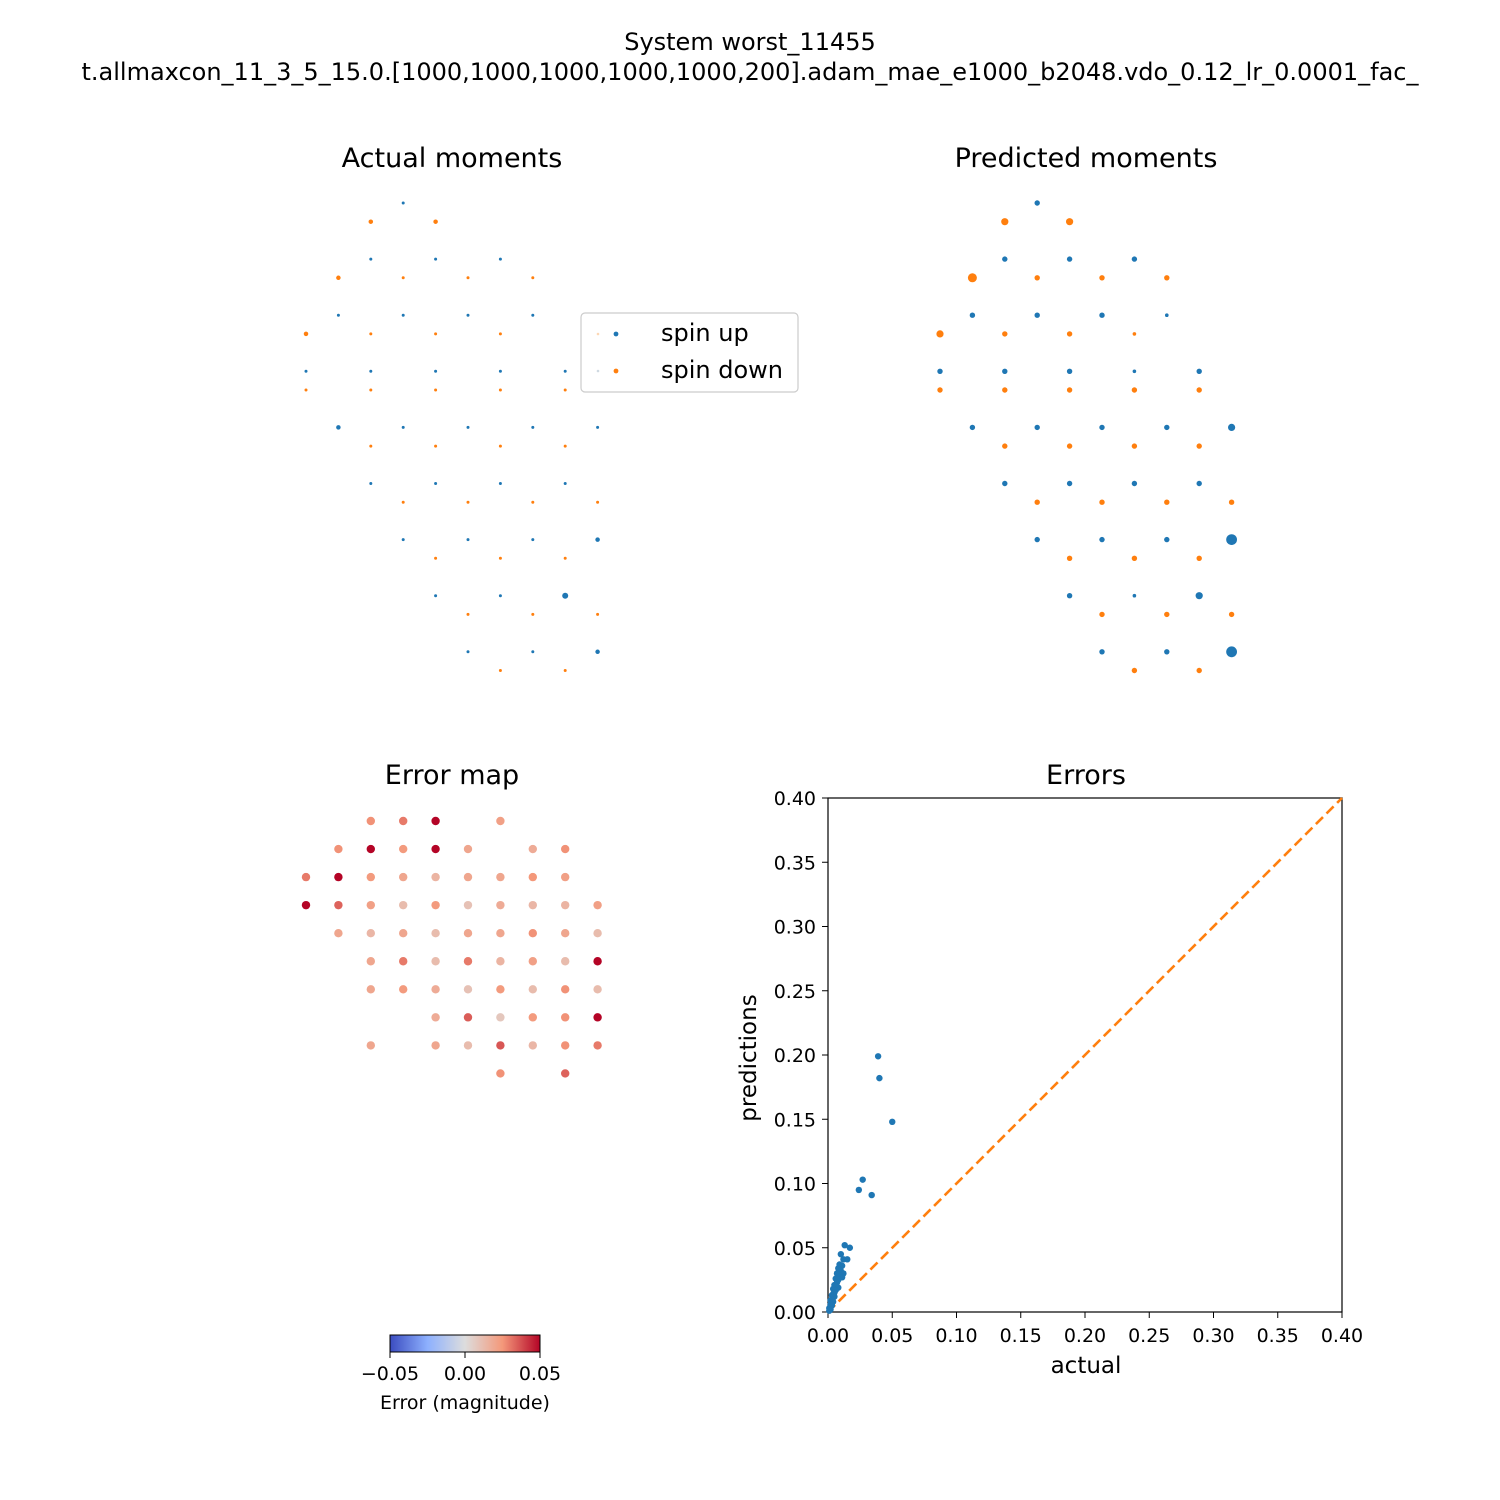  I want to click on y-tick-label: 0.25, so click(795, 992).